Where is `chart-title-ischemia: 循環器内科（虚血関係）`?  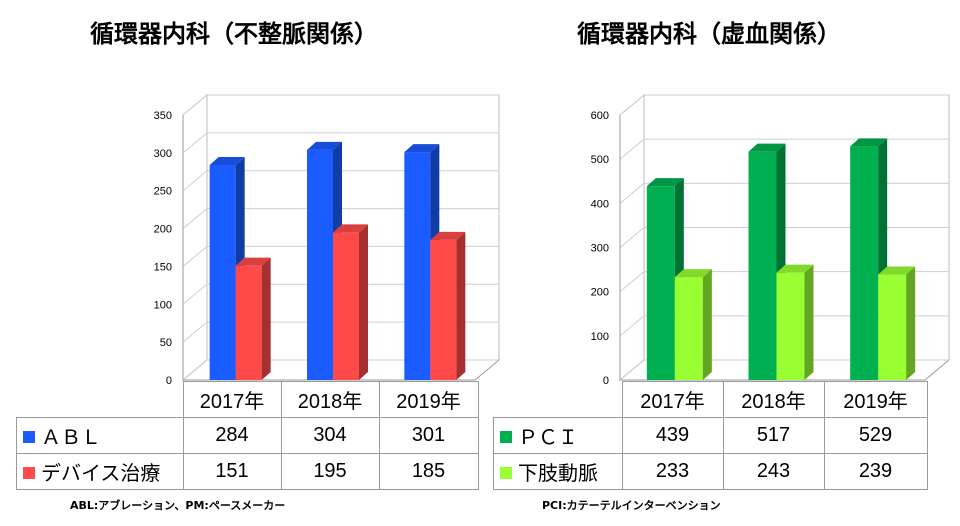
chart-title-ischemia: 循環器内科（虚血関係） is located at coordinates (709, 34).